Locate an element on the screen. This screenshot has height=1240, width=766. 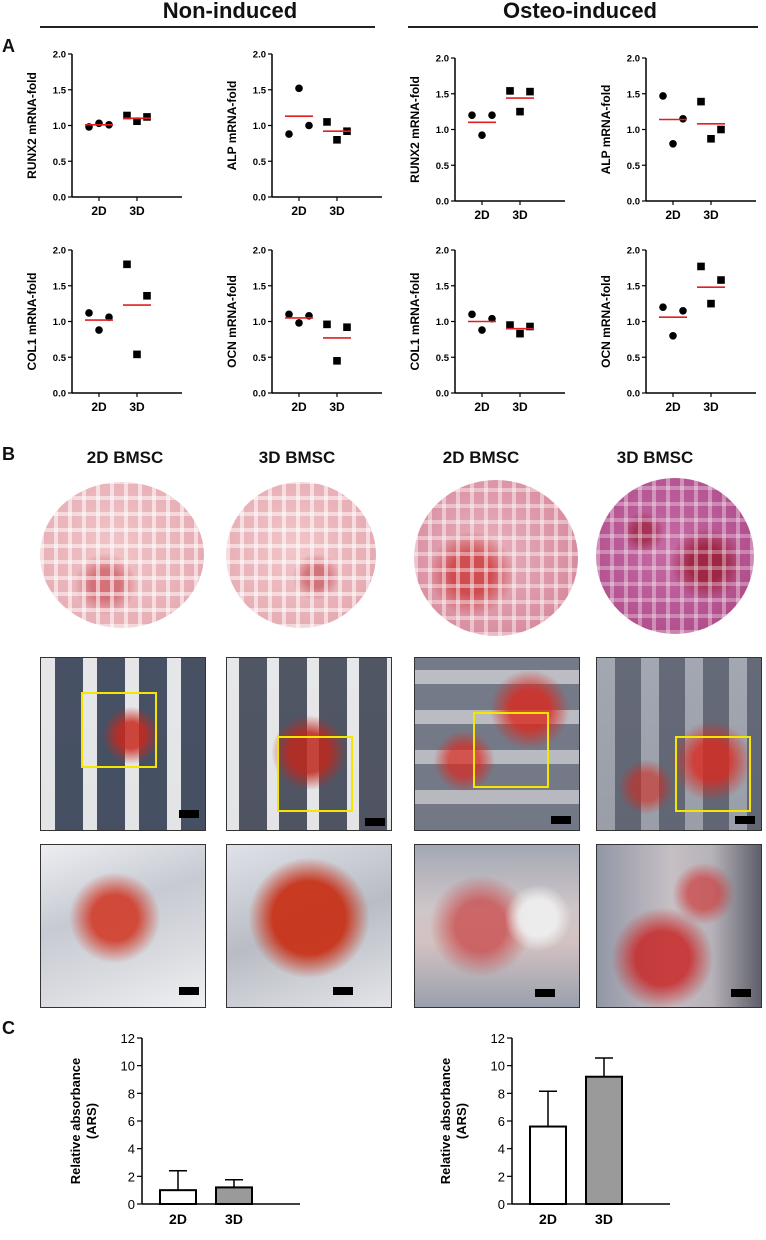
column-title-3d-bmsc-non-induced: 3D BMSC is located at coordinates (297, 457).